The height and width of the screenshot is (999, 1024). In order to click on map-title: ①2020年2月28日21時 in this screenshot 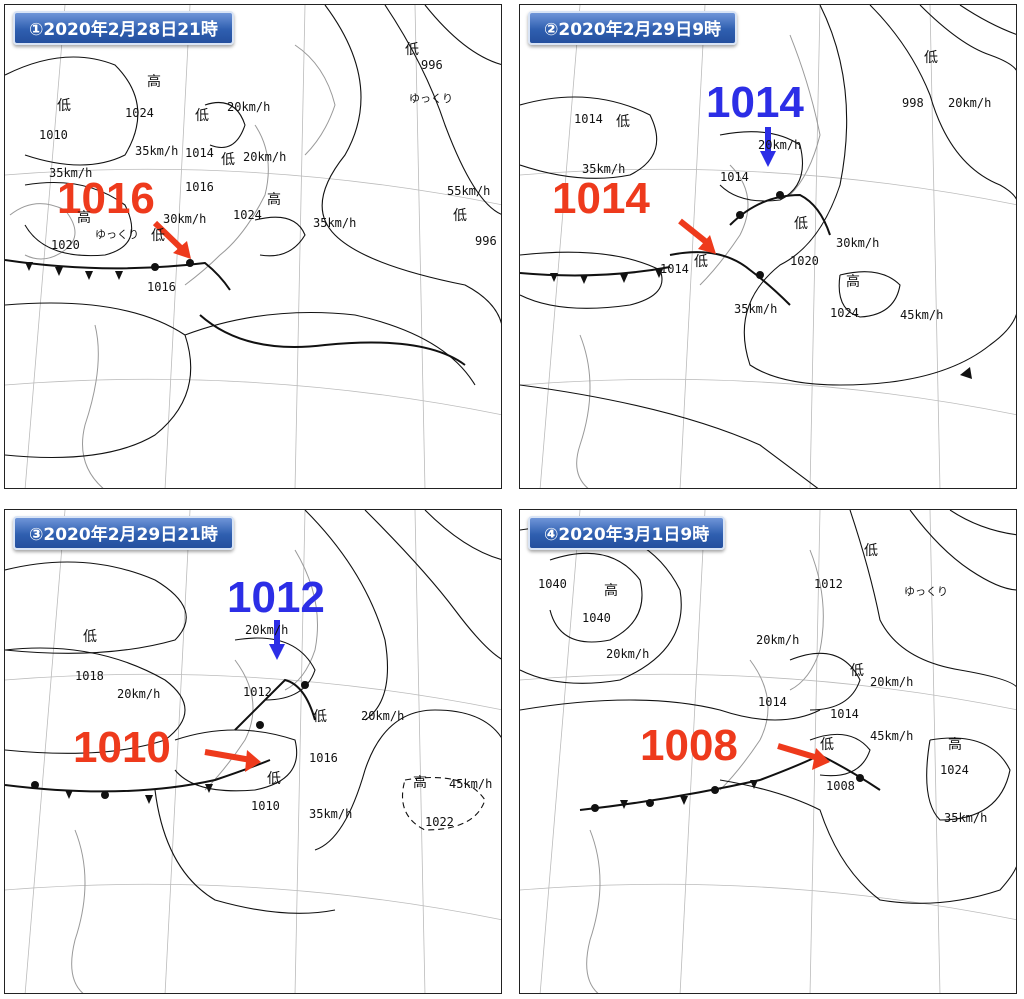, I will do `click(123, 28)`.